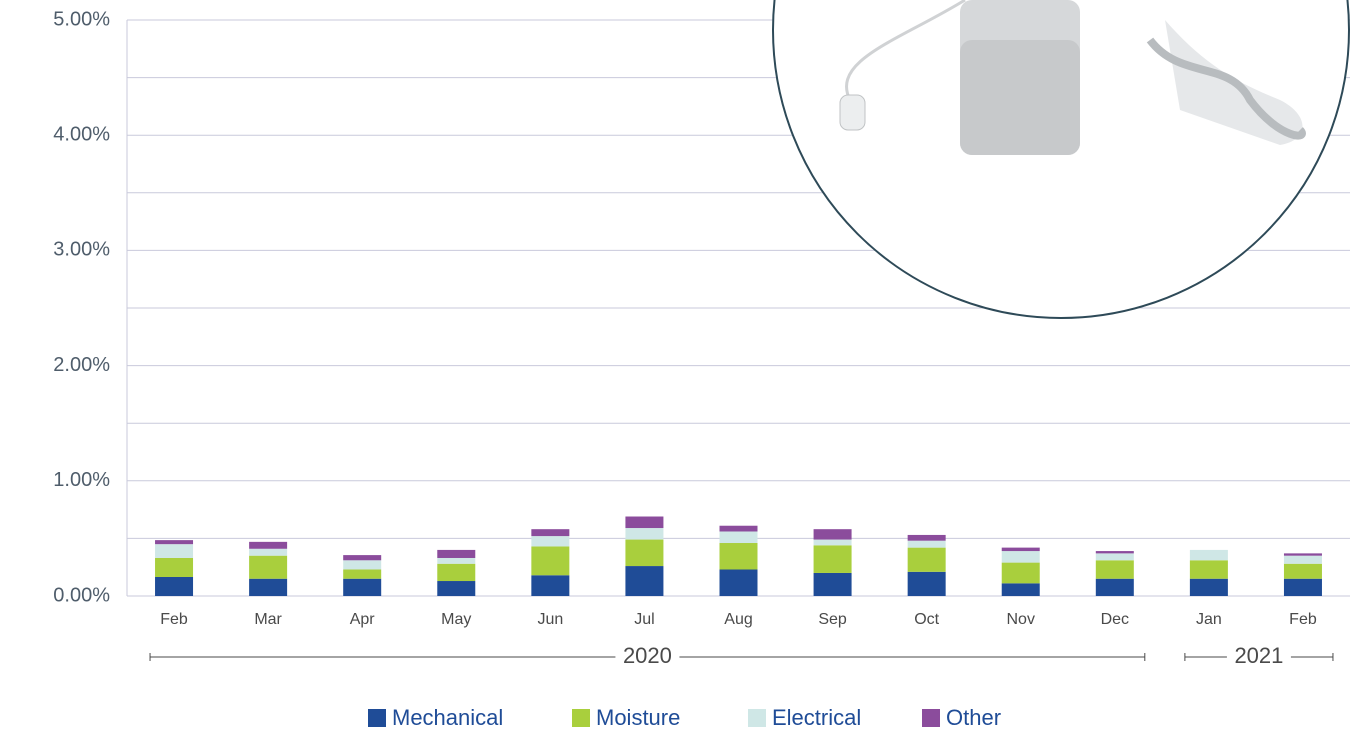 Image resolution: width=1351 pixels, height=732 pixels. Describe the element at coordinates (550, 619) in the screenshot. I see `x-tick-label: Jun` at that location.